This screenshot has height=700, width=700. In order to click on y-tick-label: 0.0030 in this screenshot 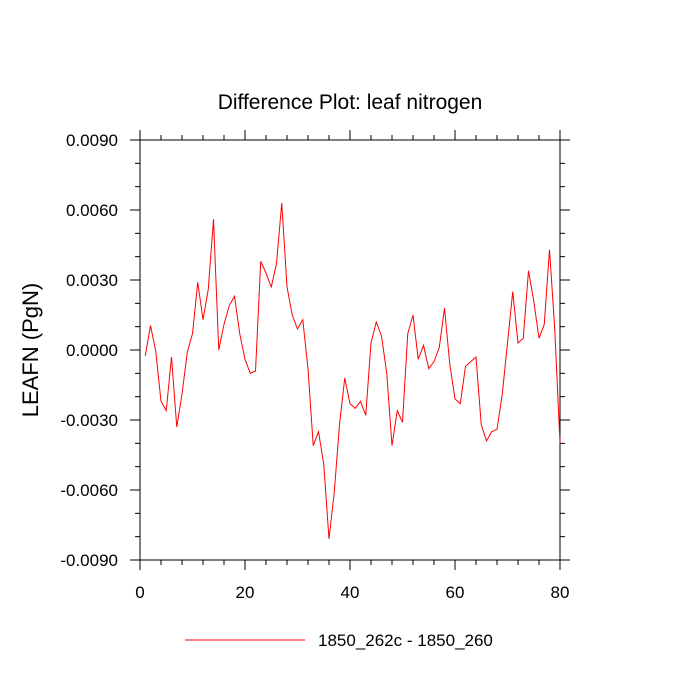, I will do `click(92, 280)`.